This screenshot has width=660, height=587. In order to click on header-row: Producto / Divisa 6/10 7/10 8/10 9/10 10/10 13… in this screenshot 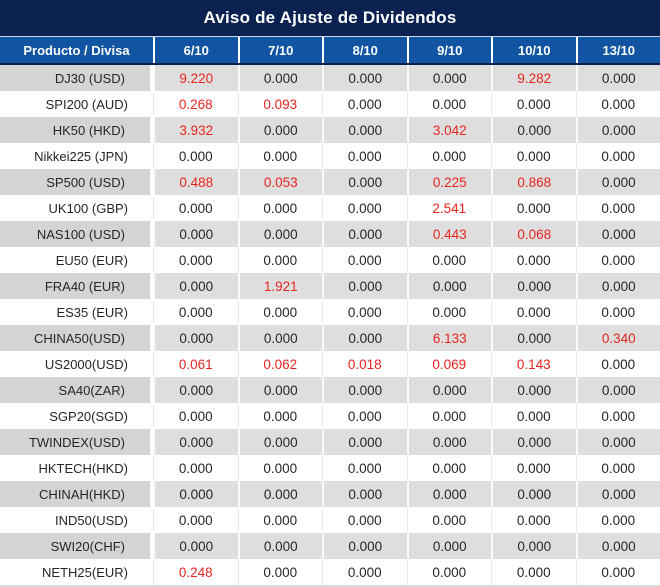, I will do `click(330, 50)`.